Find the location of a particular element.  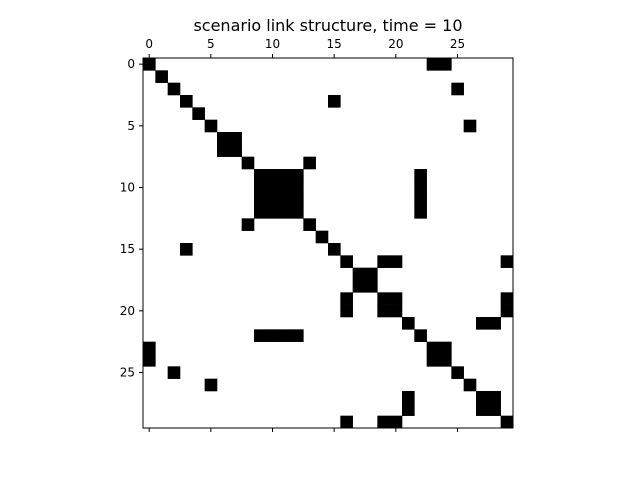

chart-title: scenario link structure, time = 10 is located at coordinates (327, 25).